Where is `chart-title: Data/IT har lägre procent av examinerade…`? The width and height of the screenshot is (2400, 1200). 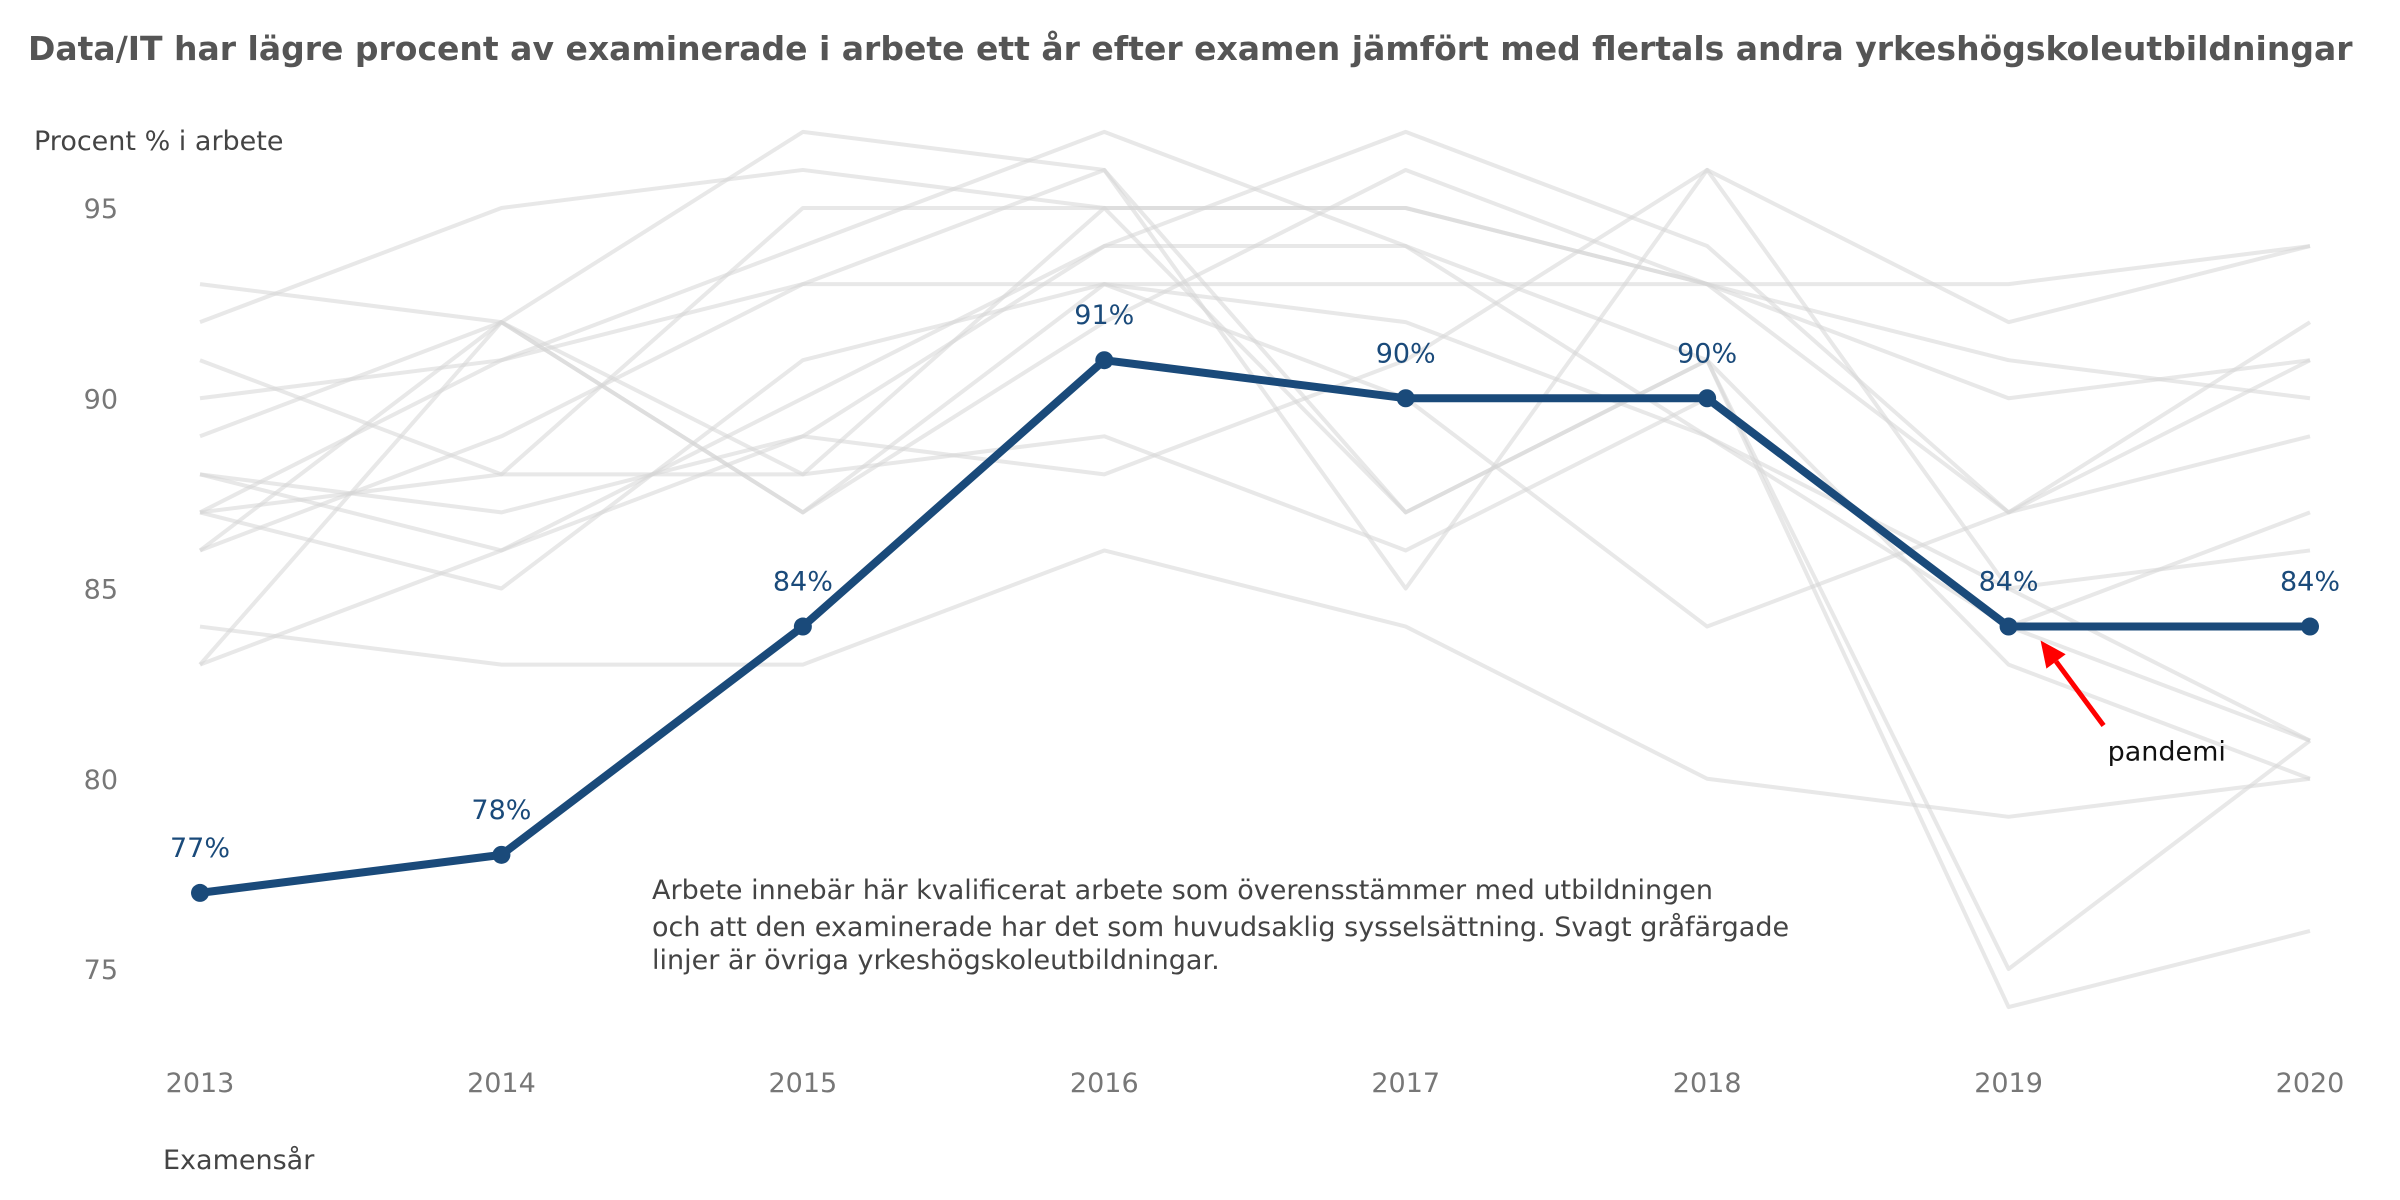 chart-title: Data/IT har lägre procent av examinerade… is located at coordinates (1190, 48).